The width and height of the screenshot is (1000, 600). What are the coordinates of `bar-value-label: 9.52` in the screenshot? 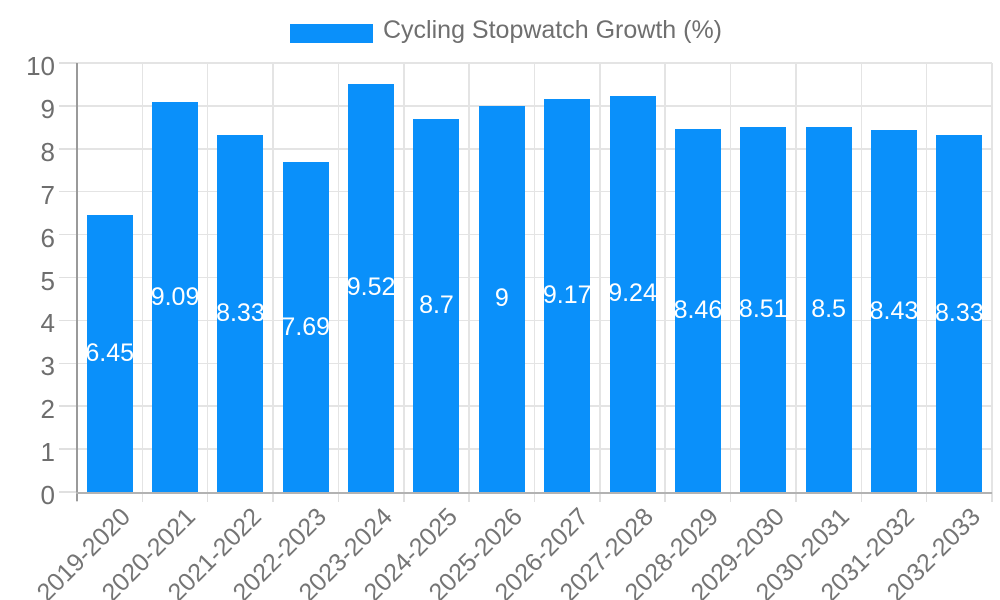 It's located at (371, 287).